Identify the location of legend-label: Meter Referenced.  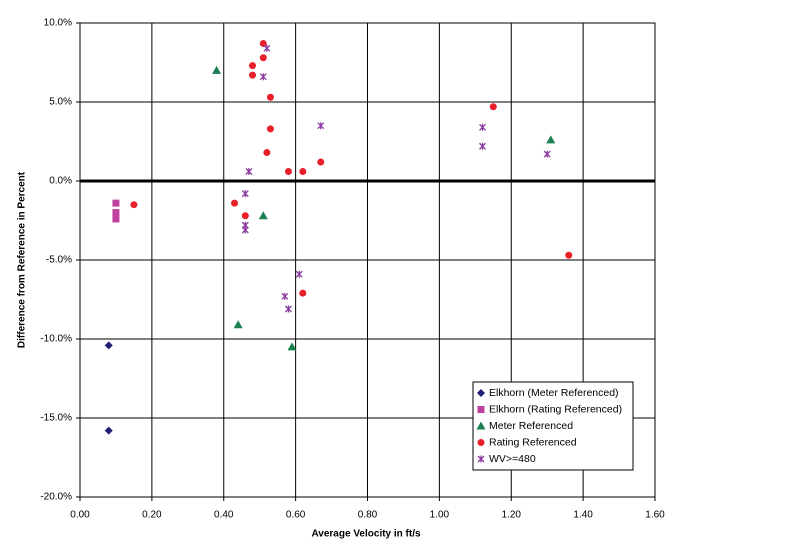
(531, 426).